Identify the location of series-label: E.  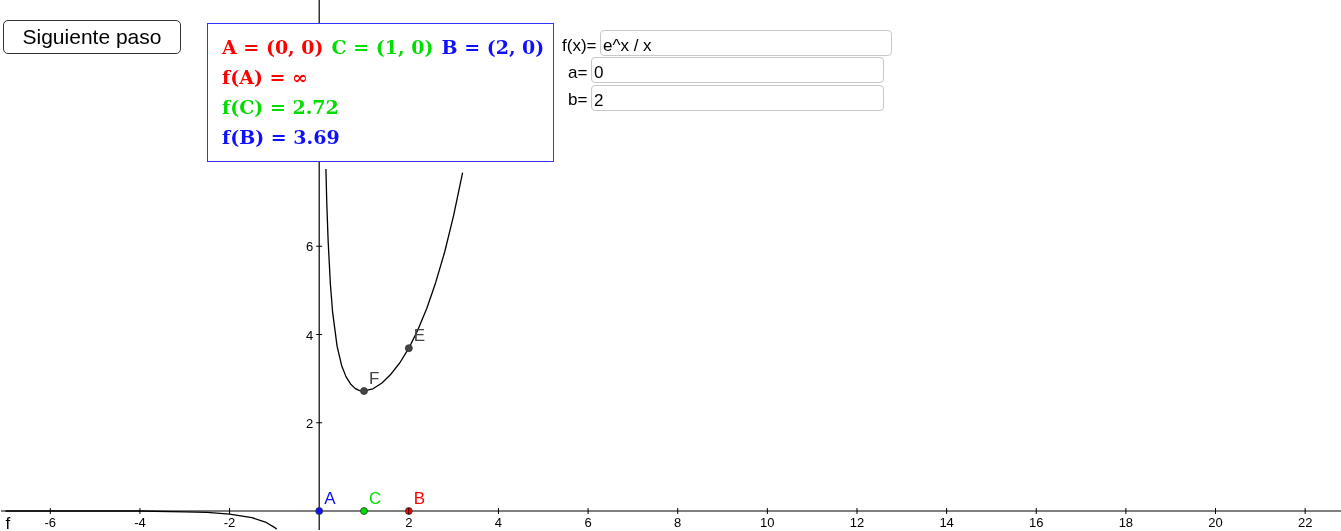
(419, 336).